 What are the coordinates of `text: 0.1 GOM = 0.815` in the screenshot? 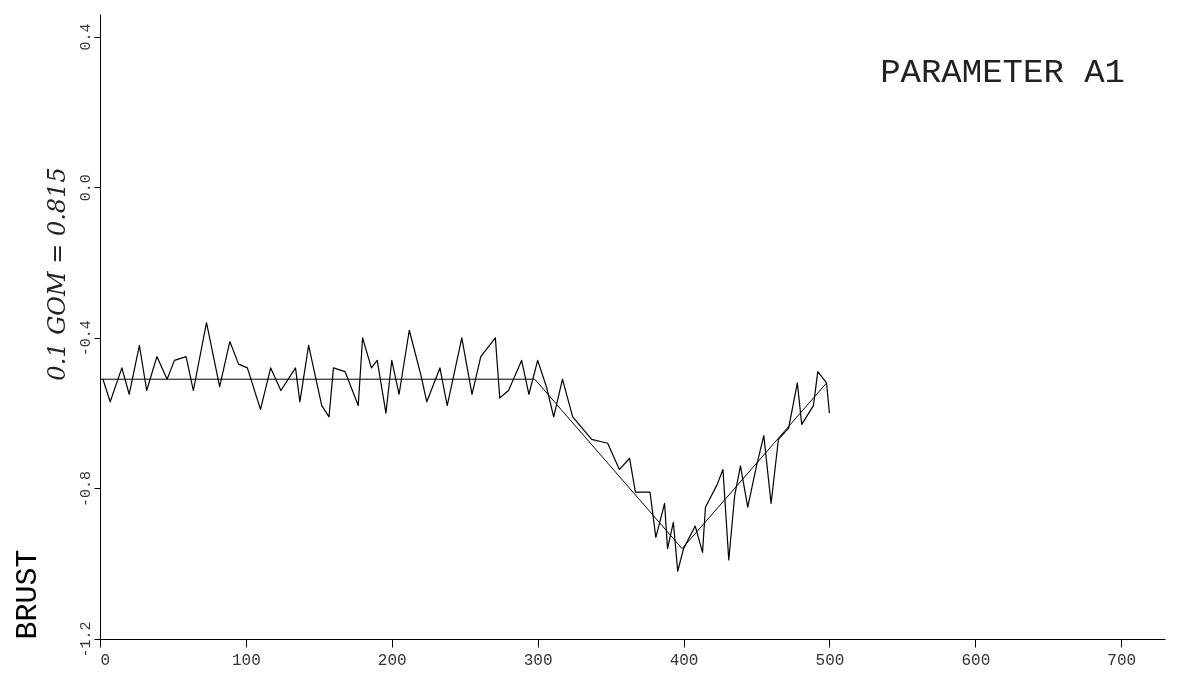 It's located at (57, 274).